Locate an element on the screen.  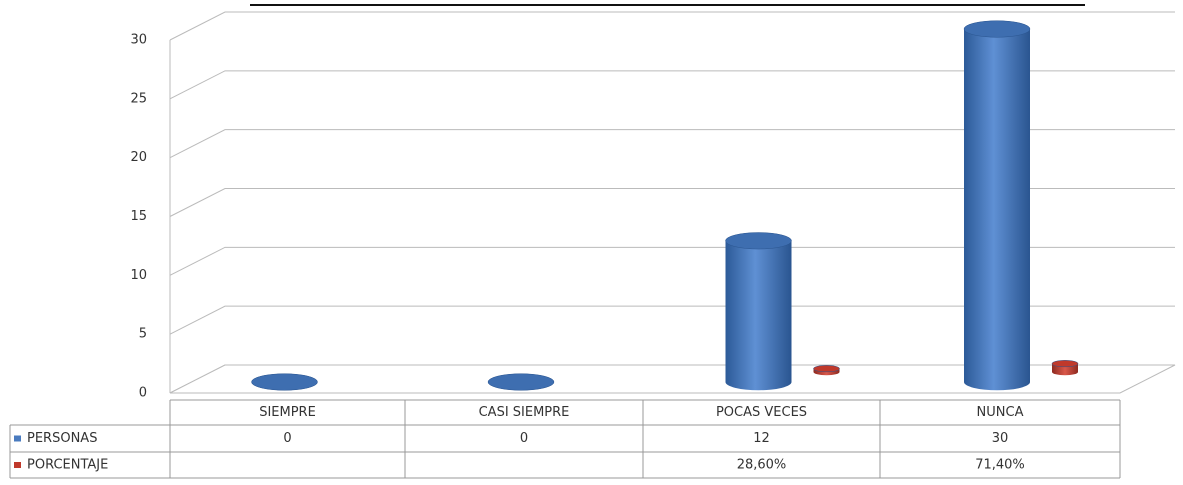
data-label: 28,60% is located at coordinates (762, 465).